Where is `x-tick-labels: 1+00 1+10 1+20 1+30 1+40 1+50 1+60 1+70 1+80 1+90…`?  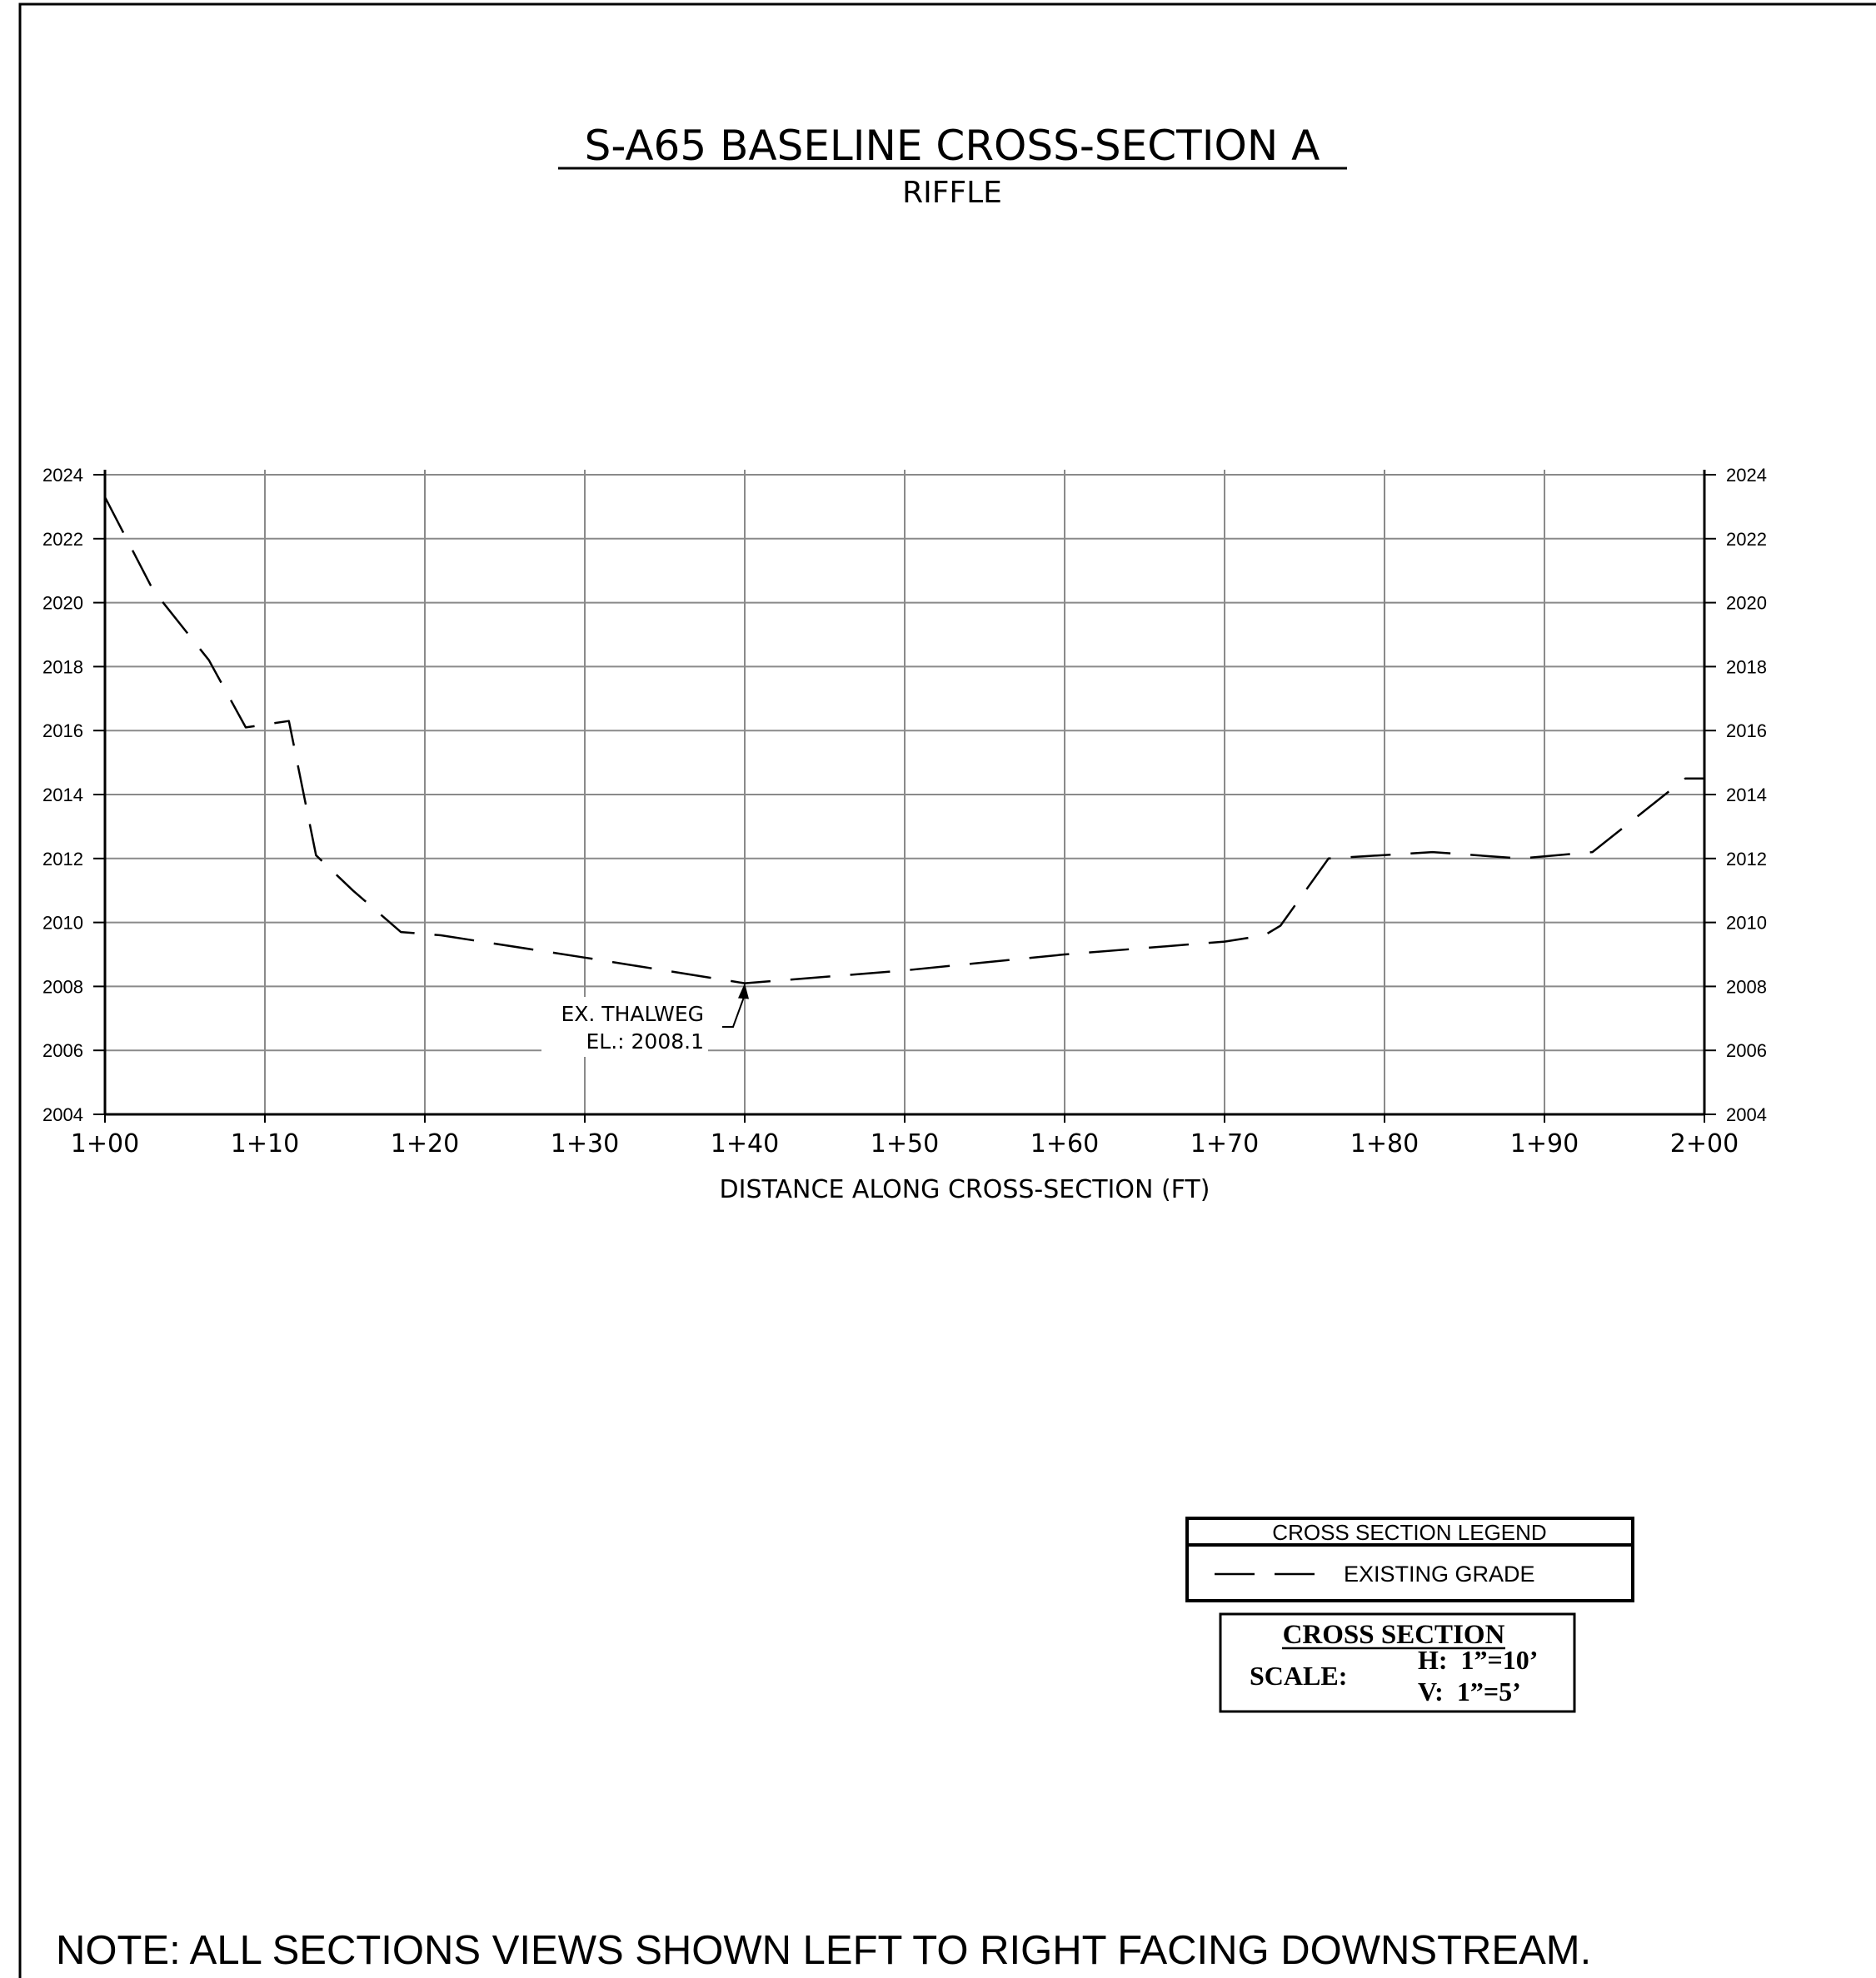
x-tick-labels: 1+00 1+10 1+20 1+30 1+40 1+50 1+60 1+70 1+80 1+90… is located at coordinates (905, 1144).